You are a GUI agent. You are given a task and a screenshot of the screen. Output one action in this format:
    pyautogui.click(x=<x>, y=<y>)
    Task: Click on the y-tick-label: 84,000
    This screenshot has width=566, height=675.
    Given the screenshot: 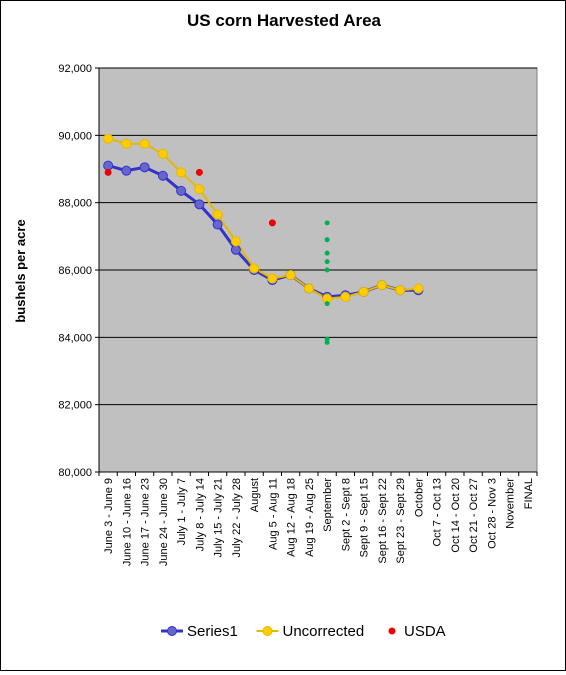 What is the action you would take?
    pyautogui.click(x=75, y=338)
    